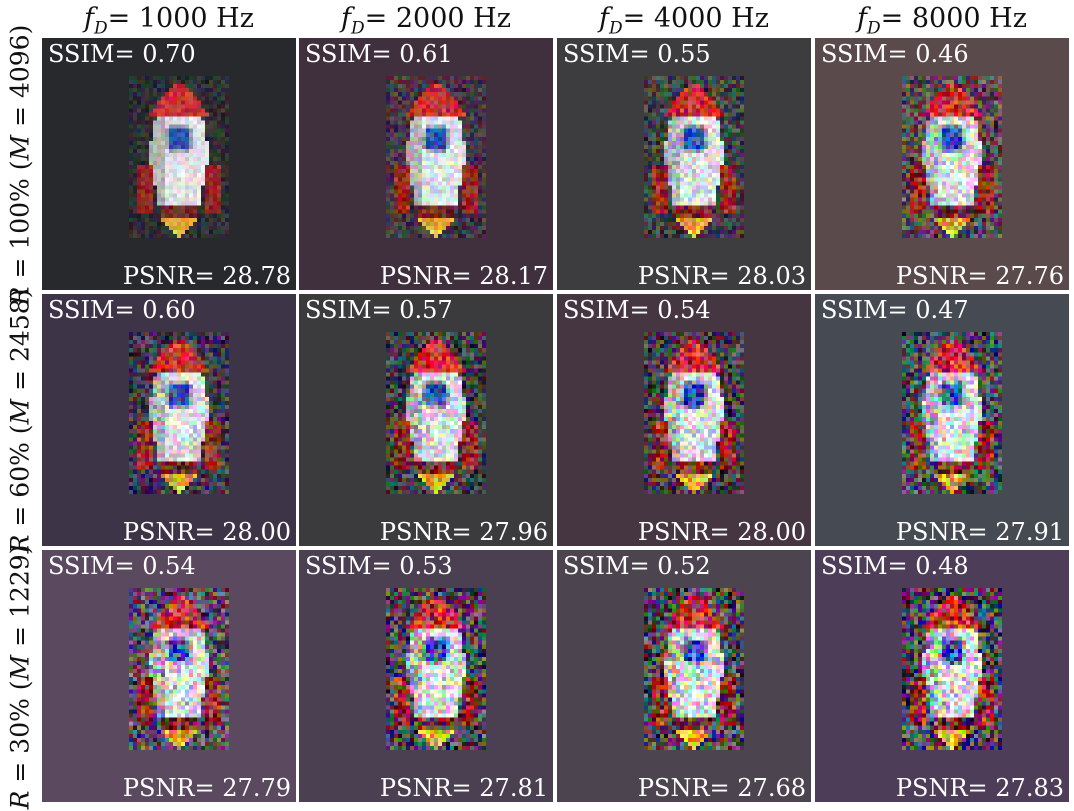 This screenshot has height=811, width=1074. What do you see at coordinates (979, 788) in the screenshot?
I see `psnr-label: PSNR= 27.83` at bounding box center [979, 788].